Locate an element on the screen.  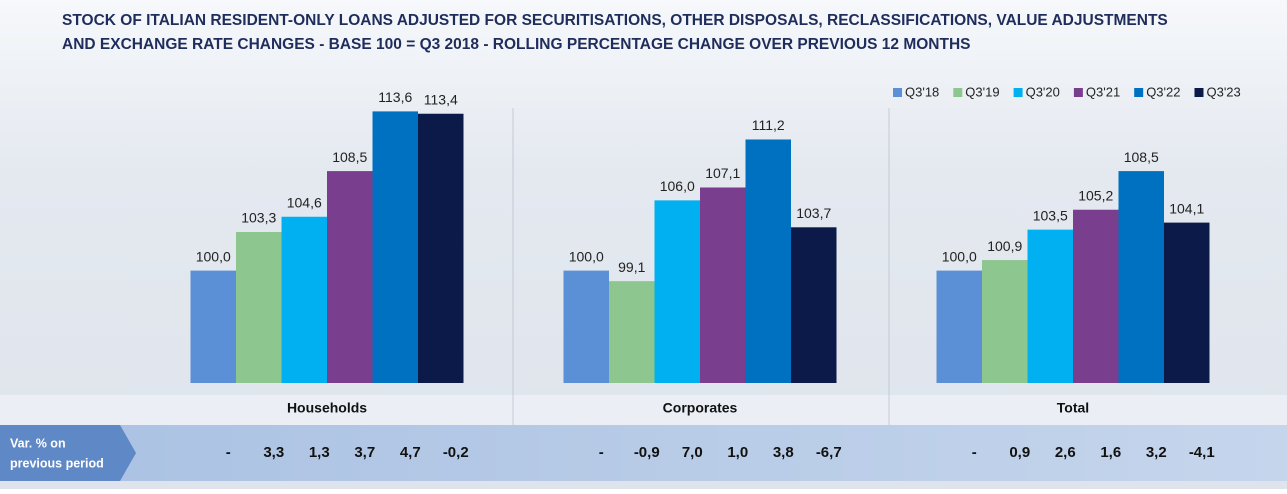
legend-label: Q3'18 is located at coordinates (922, 91).